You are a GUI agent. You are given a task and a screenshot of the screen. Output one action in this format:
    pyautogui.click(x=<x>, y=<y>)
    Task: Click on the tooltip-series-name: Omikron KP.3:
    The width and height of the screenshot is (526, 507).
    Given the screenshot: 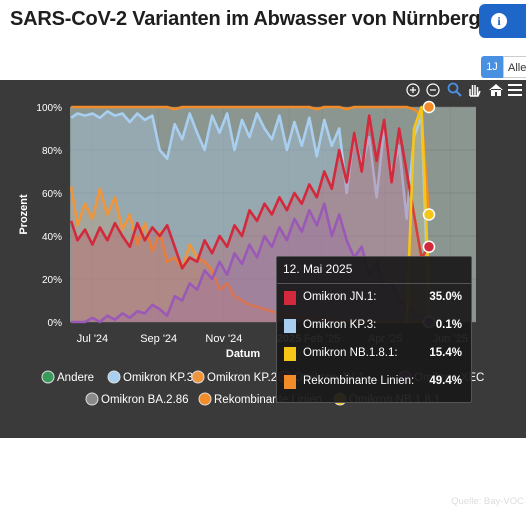 What is the action you would take?
    pyautogui.click(x=340, y=325)
    